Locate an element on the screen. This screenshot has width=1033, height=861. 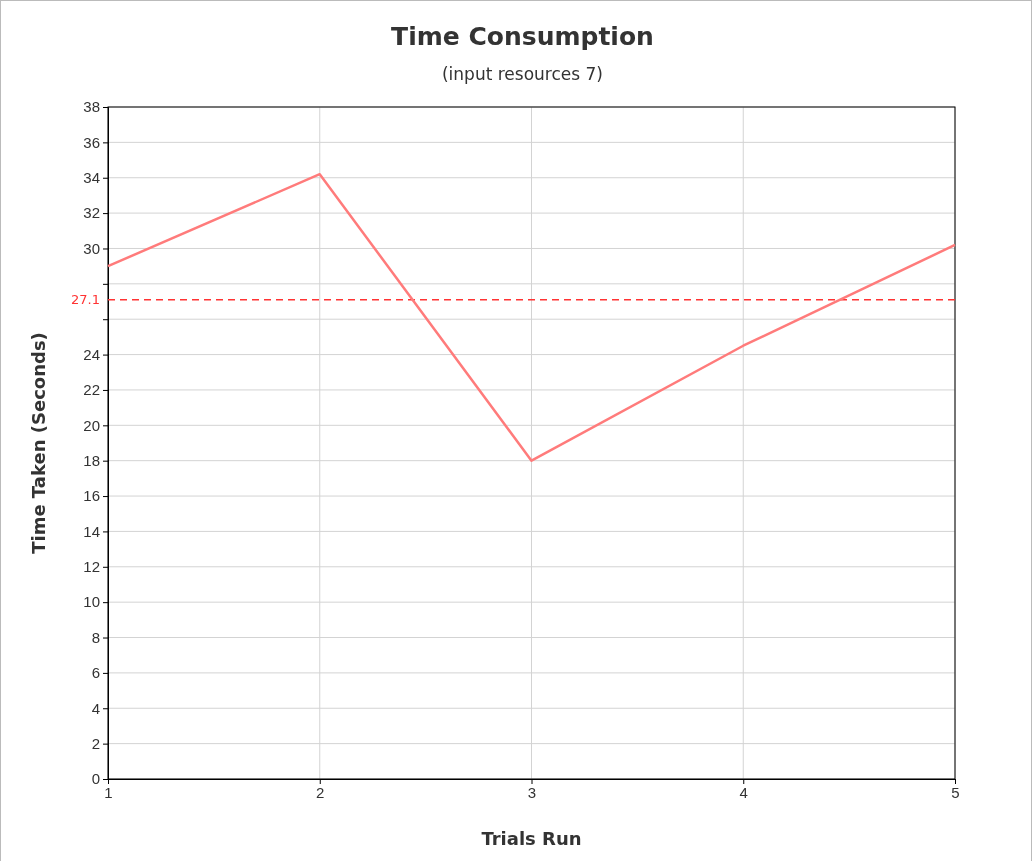
y-tick-label: 14 is located at coordinates (91, 531).